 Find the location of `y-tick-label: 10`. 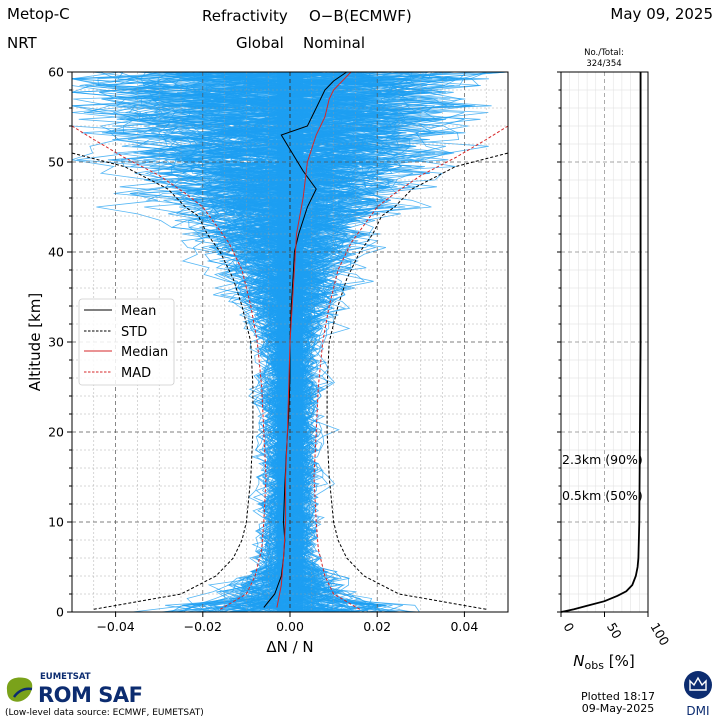

y-tick-label: 10 is located at coordinates (56, 522).